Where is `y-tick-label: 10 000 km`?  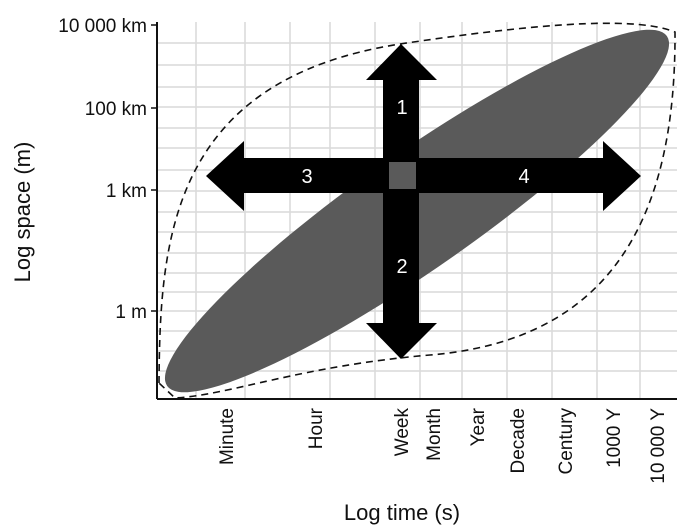 y-tick-label: 10 000 km is located at coordinates (102, 26).